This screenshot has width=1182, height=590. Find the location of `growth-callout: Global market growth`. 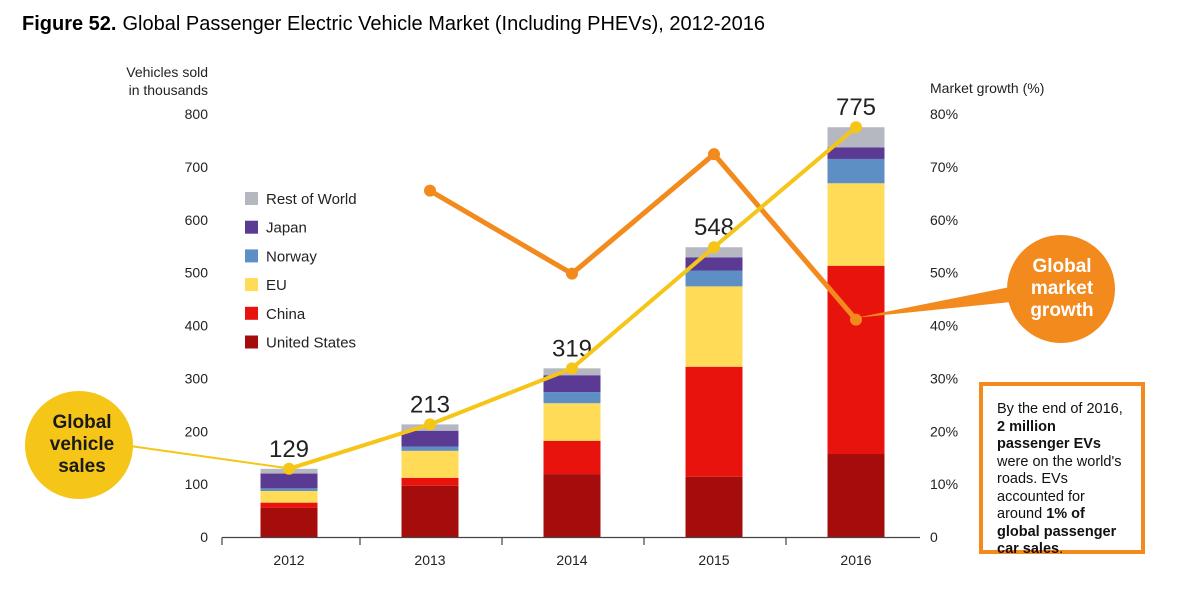

growth-callout: Global market growth is located at coordinates (1061, 289).